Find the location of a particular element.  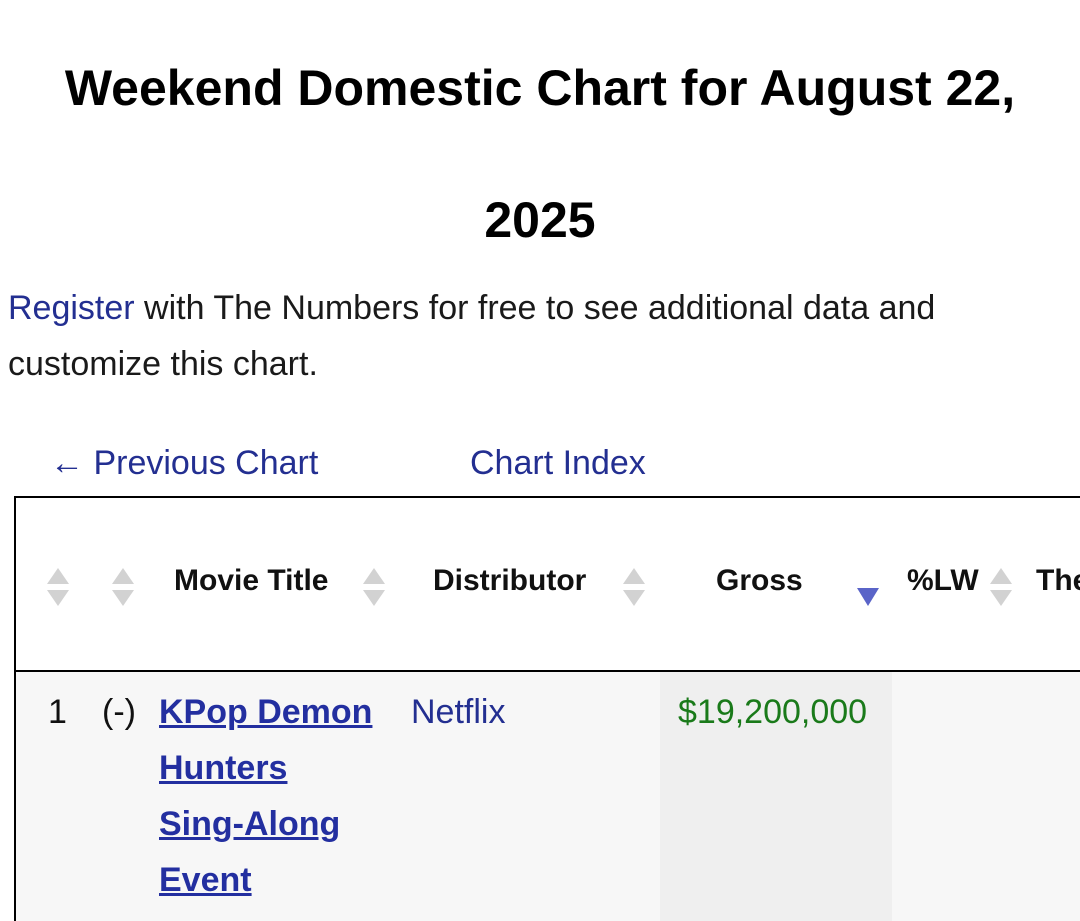

header-gross: Gross is located at coordinates (759, 580).